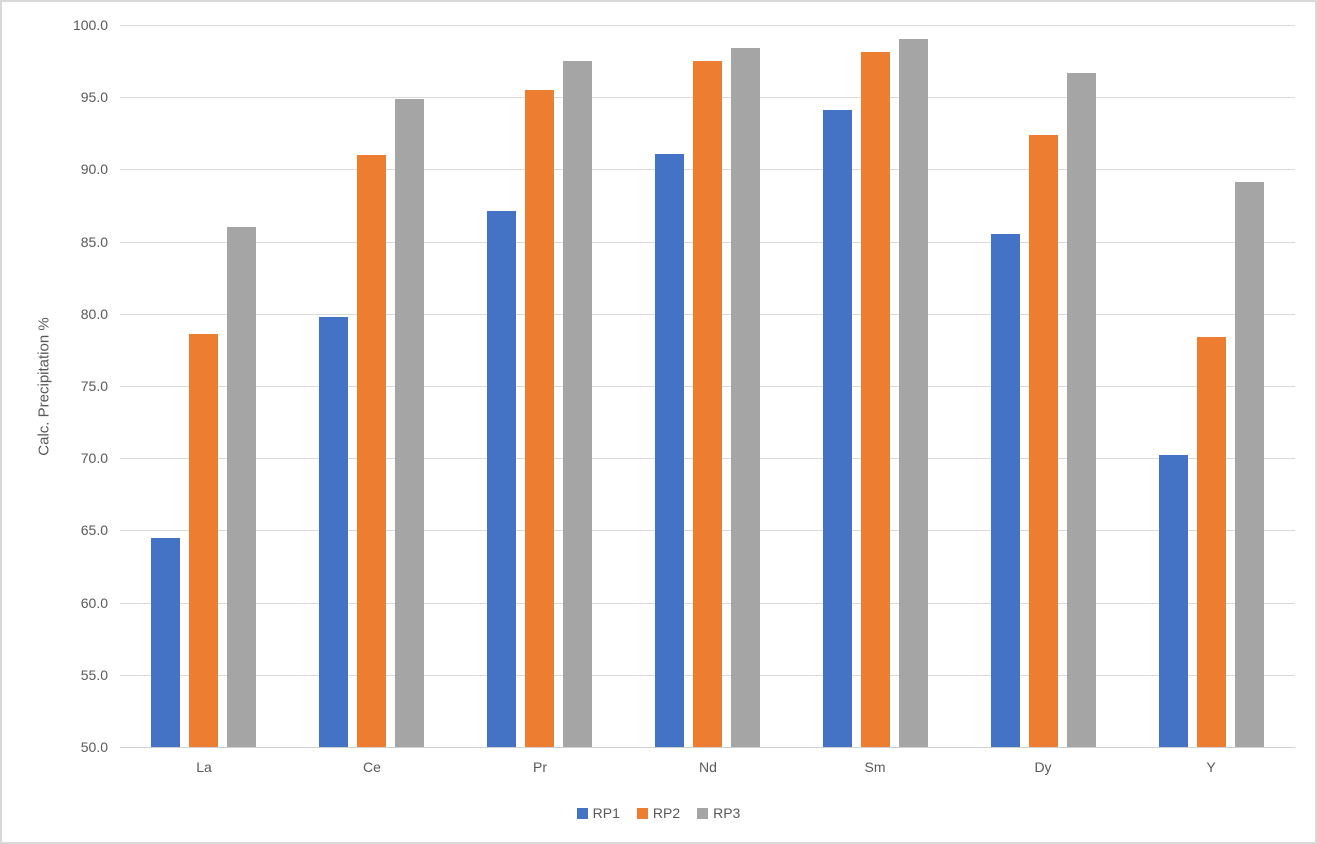 This screenshot has height=844, width=1317. I want to click on legend: RP1 RP2 RP3, so click(658, 813).